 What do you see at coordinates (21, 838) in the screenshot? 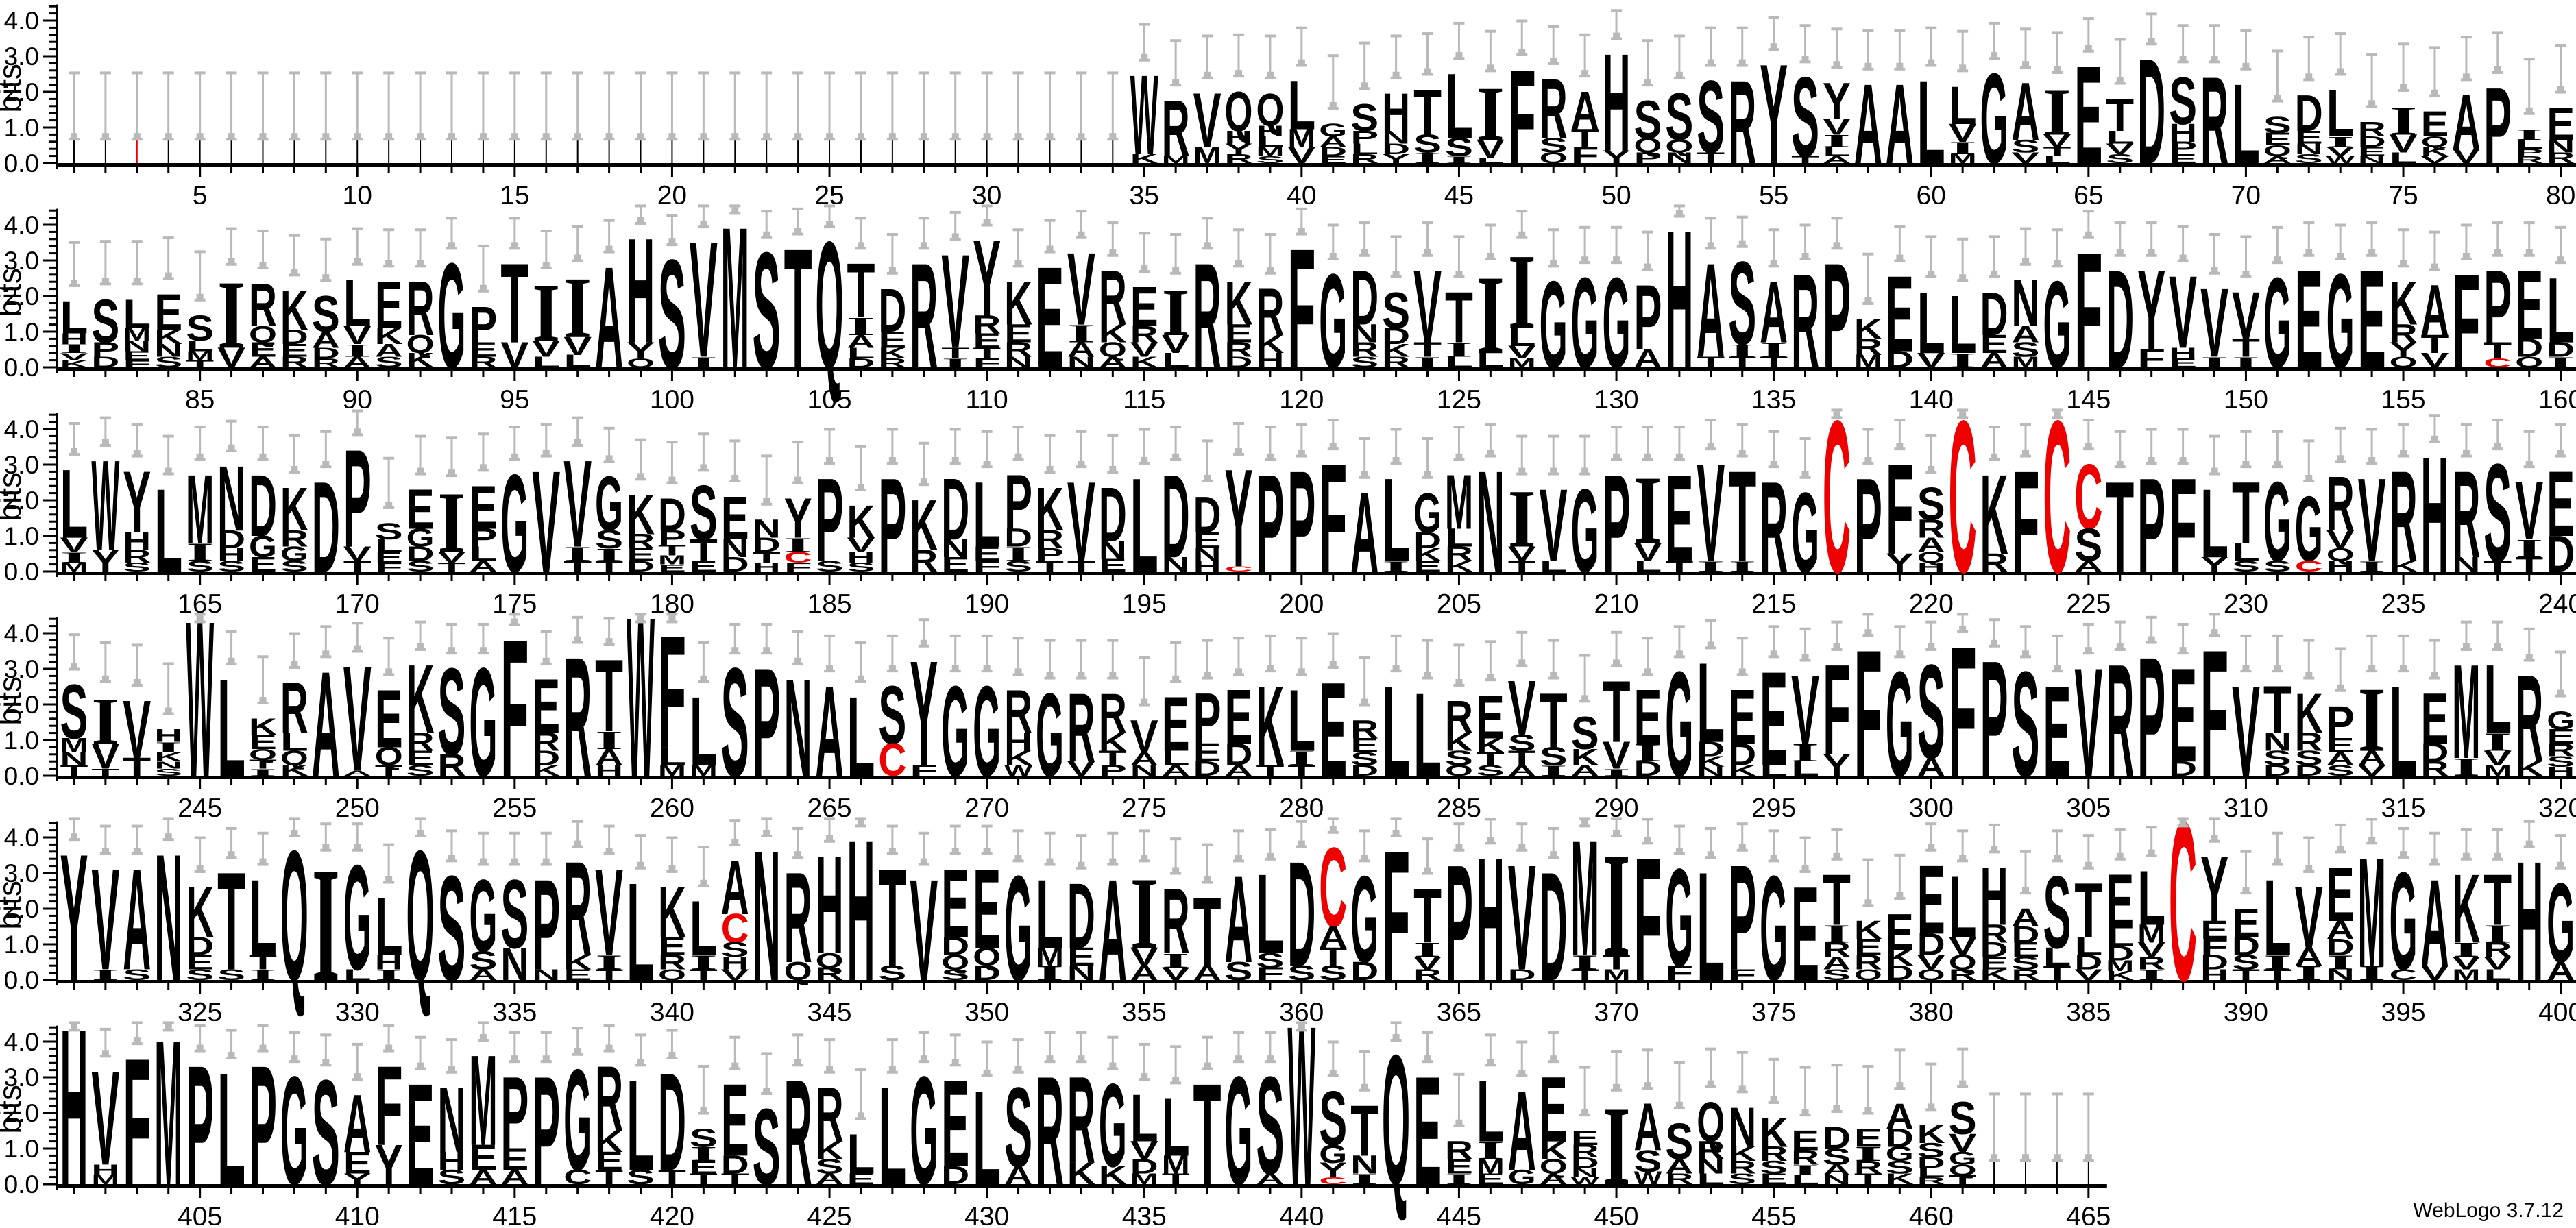
I see `svg-text: 4.0` at bounding box center [21, 838].